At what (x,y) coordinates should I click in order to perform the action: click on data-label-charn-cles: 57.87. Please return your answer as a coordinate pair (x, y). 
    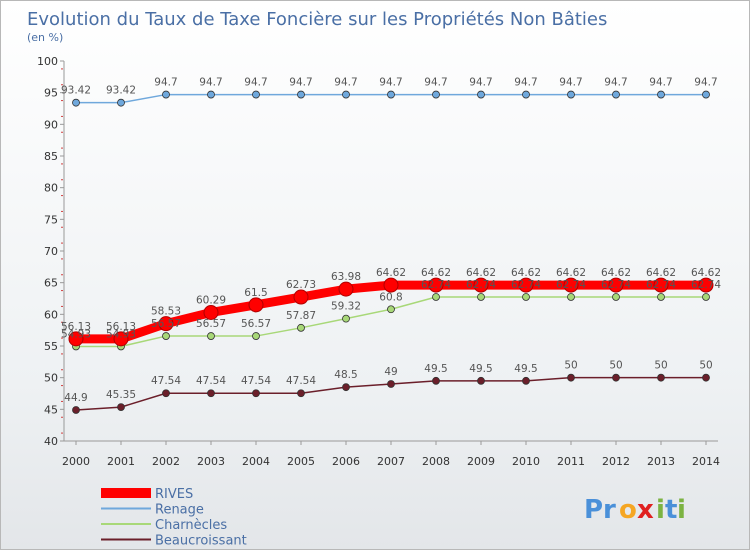
    Looking at the image, I should click on (301, 316).